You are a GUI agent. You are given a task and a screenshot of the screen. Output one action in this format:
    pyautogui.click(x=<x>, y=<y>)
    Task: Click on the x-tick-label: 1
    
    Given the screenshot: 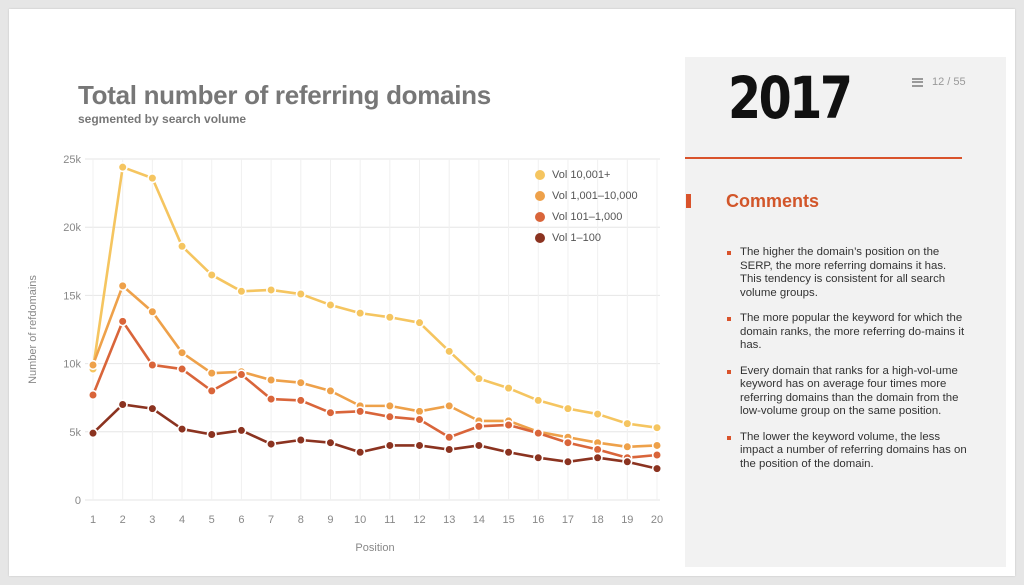 What is the action you would take?
    pyautogui.click(x=93, y=520)
    